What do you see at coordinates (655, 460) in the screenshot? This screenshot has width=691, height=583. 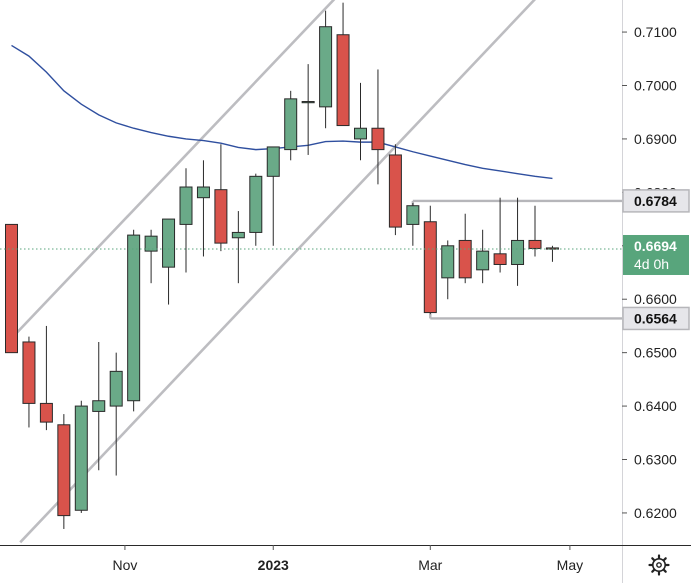 I see `y-tick-label: 0.6300` at bounding box center [655, 460].